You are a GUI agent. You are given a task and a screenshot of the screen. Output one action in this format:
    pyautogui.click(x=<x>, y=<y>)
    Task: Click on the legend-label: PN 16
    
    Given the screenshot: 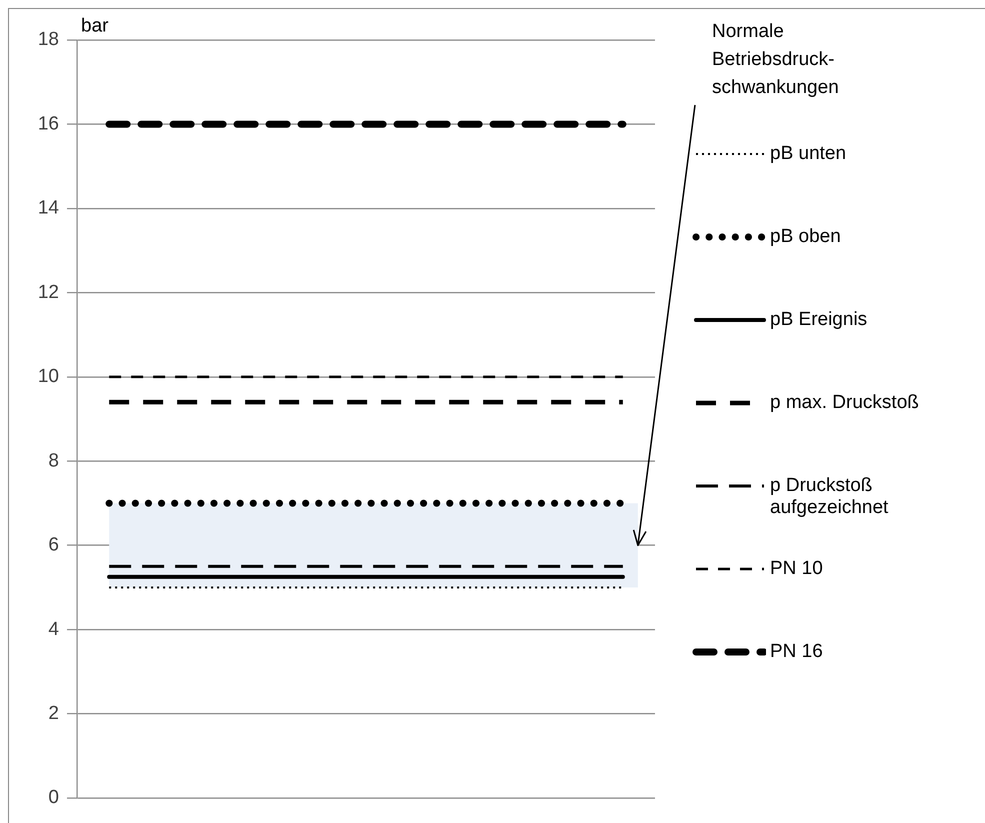 What is the action you would take?
    pyautogui.click(x=796, y=652)
    